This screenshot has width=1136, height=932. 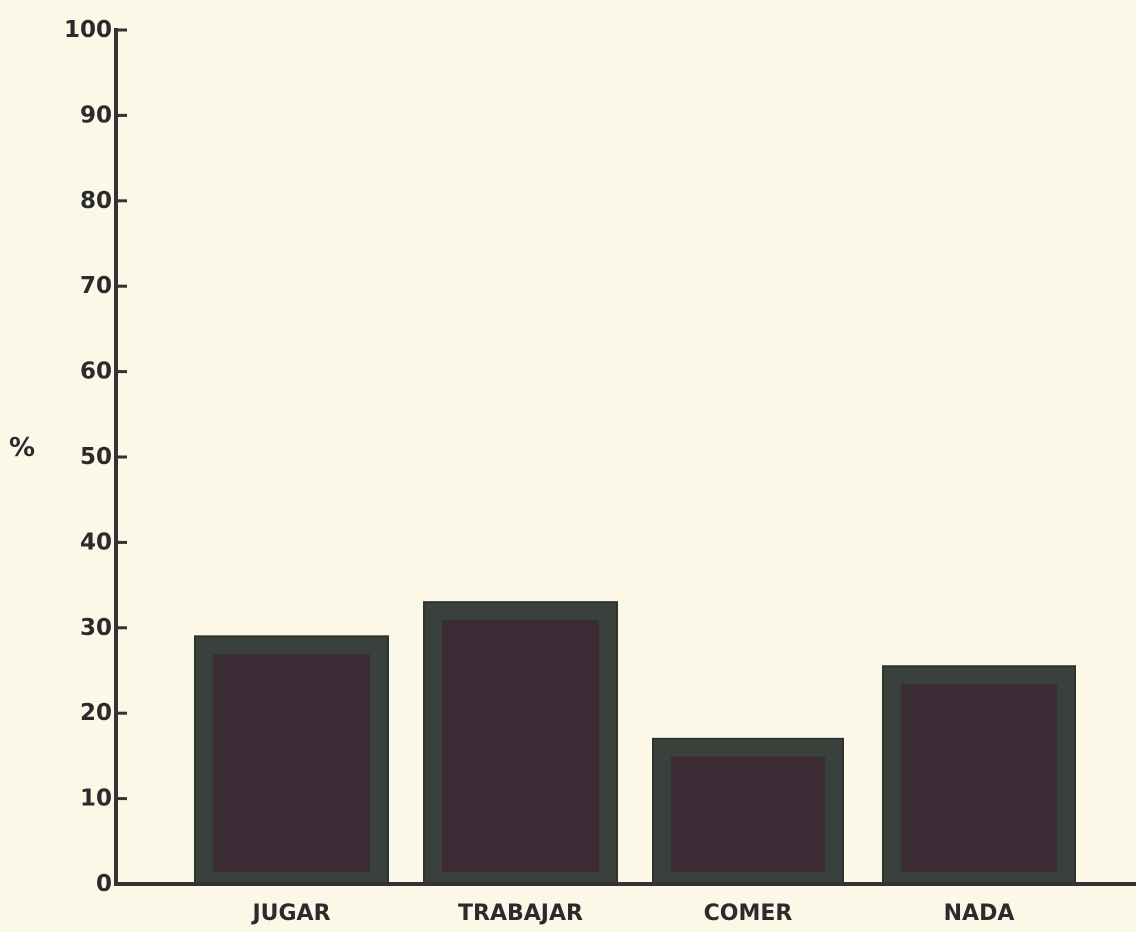 What do you see at coordinates (520, 913) in the screenshot?
I see `x-category-label: TRABAJAR` at bounding box center [520, 913].